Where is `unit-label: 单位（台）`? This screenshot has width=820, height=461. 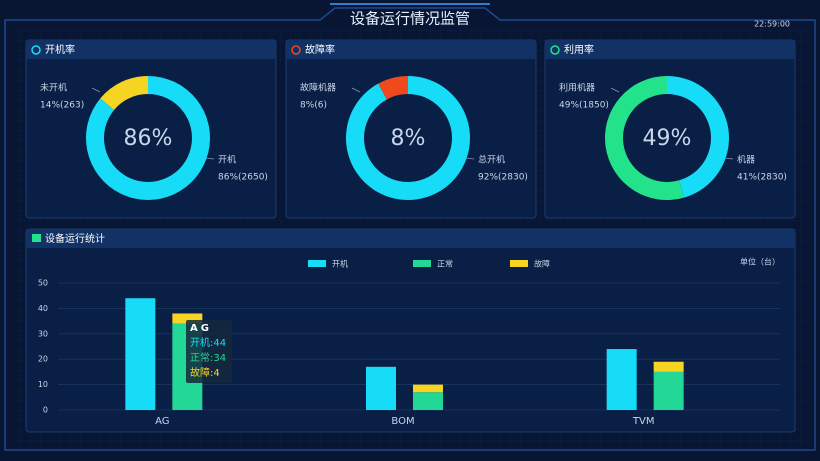 unit-label: 单位（台） is located at coordinates (760, 262).